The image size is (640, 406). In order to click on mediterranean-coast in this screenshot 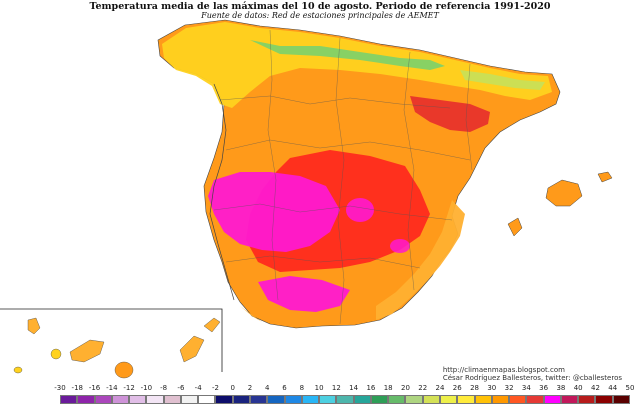, I will do `click(420, 260)`.